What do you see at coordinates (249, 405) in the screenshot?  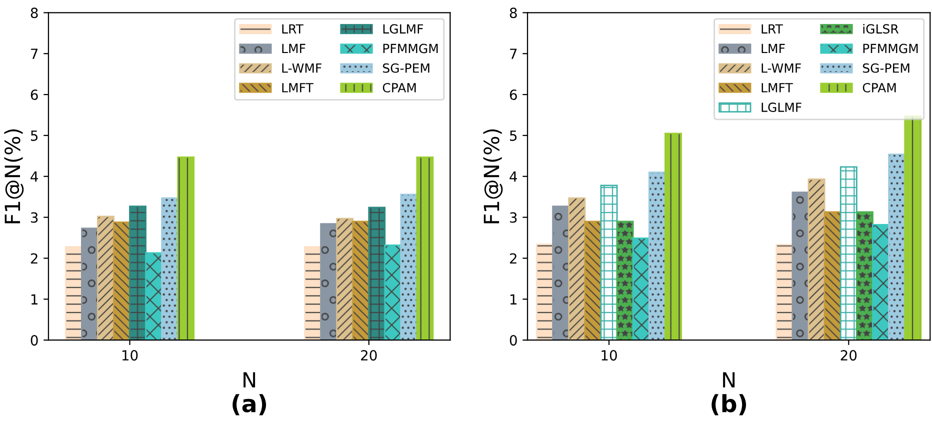 I see `text: (a)` at bounding box center [249, 405].